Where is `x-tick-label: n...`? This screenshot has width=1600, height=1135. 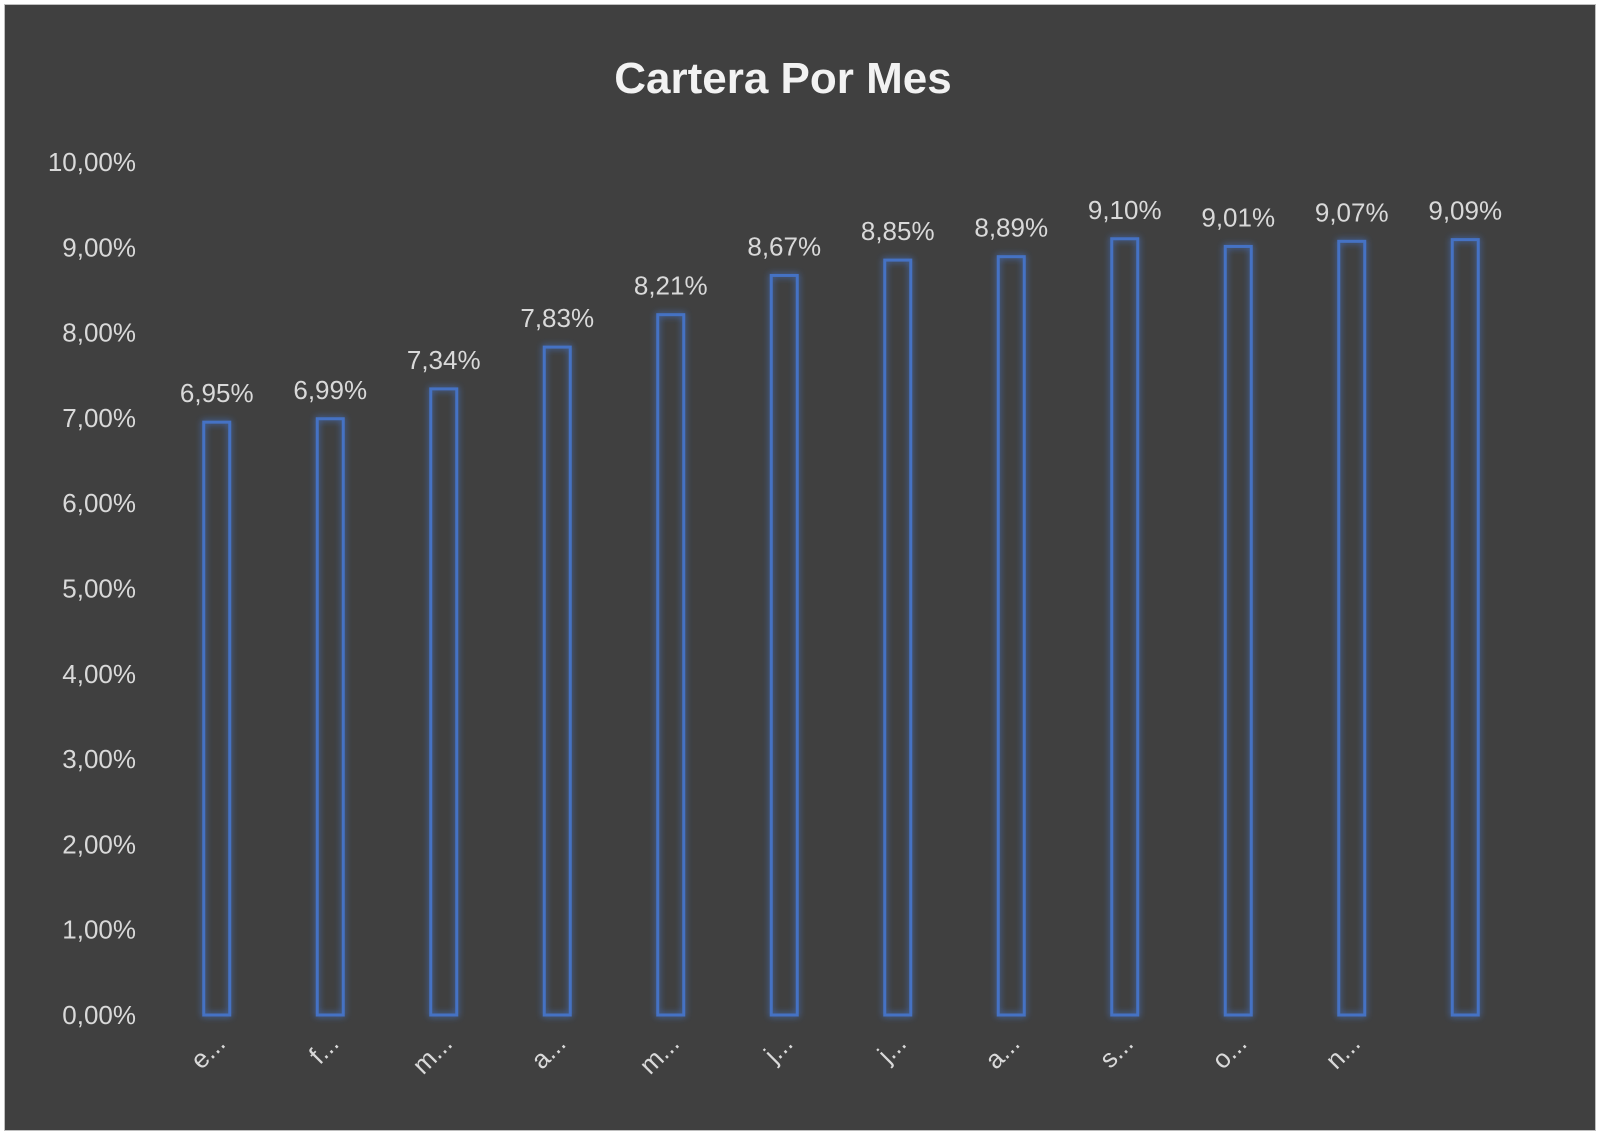 x-tick-label: n... is located at coordinates (1342, 1051).